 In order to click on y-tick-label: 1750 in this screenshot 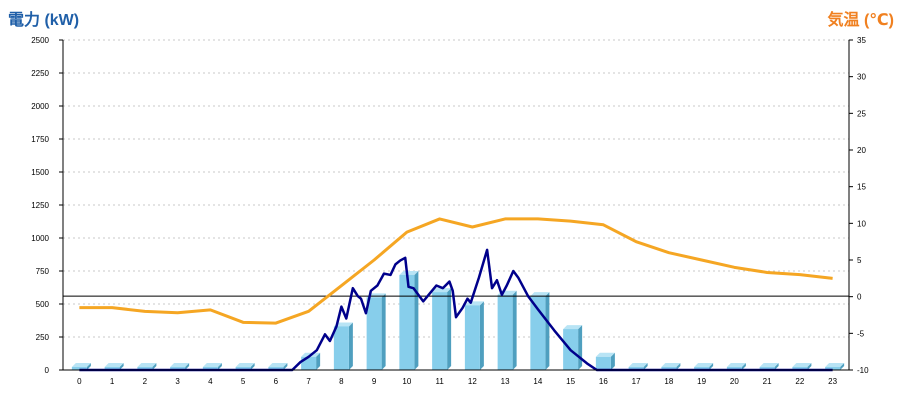, I will do `click(40, 139)`.